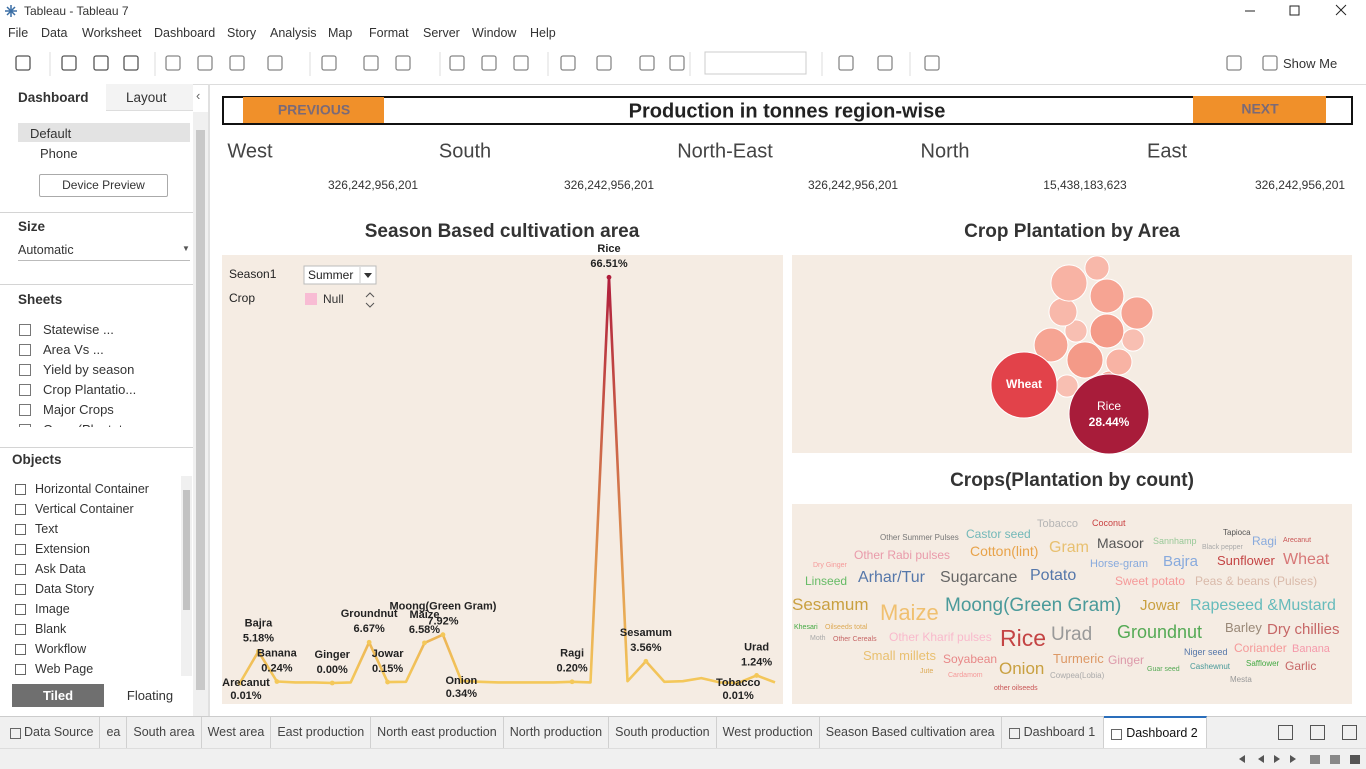 Image resolution: width=1366 pixels, height=769 pixels. What do you see at coordinates (1059, 732) in the screenshot?
I see `sheet-tab-label: Dashboard 1` at bounding box center [1059, 732].